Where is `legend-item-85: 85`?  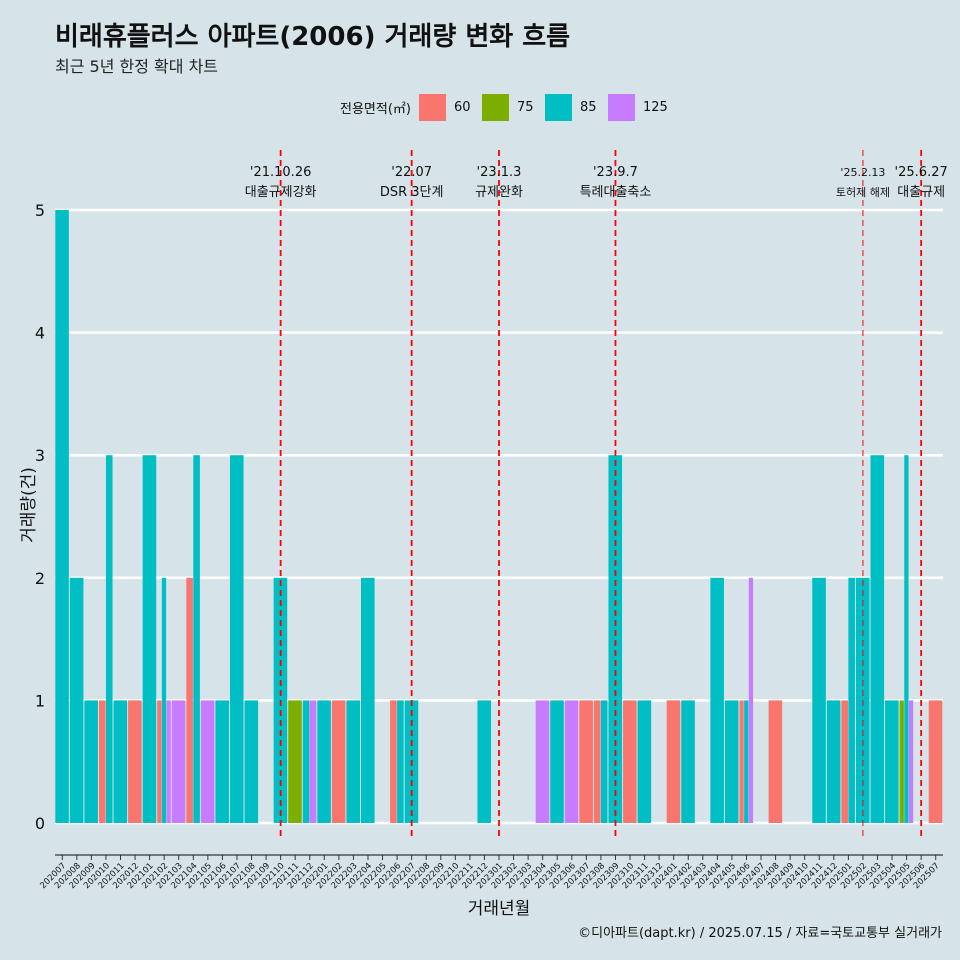
legend-item-85: 85 is located at coordinates (573, 107).